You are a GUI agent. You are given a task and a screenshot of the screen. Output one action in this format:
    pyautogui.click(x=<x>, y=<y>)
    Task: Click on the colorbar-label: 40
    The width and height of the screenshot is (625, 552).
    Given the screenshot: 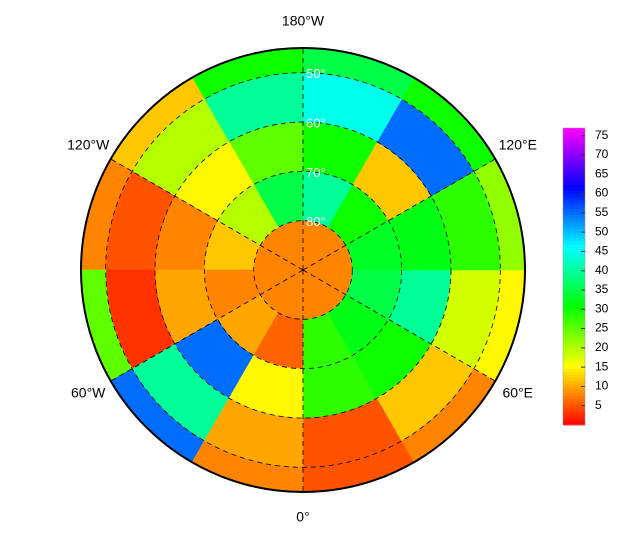 What is the action you would take?
    pyautogui.click(x=602, y=270)
    